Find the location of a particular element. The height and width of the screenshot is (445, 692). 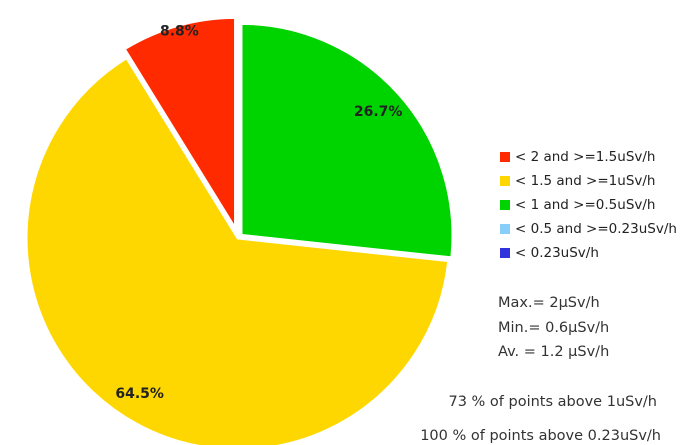

stat-note: Max.= 2µSv/h is located at coordinates (549, 303).